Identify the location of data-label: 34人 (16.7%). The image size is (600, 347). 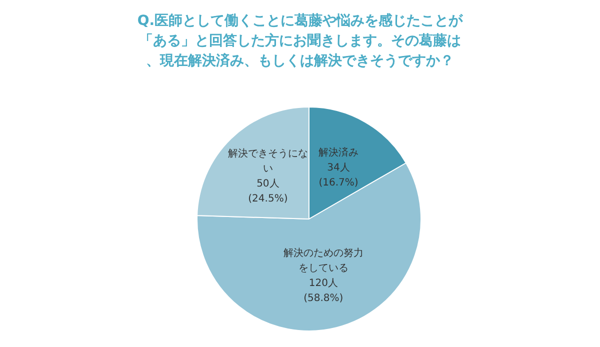
(338, 175).